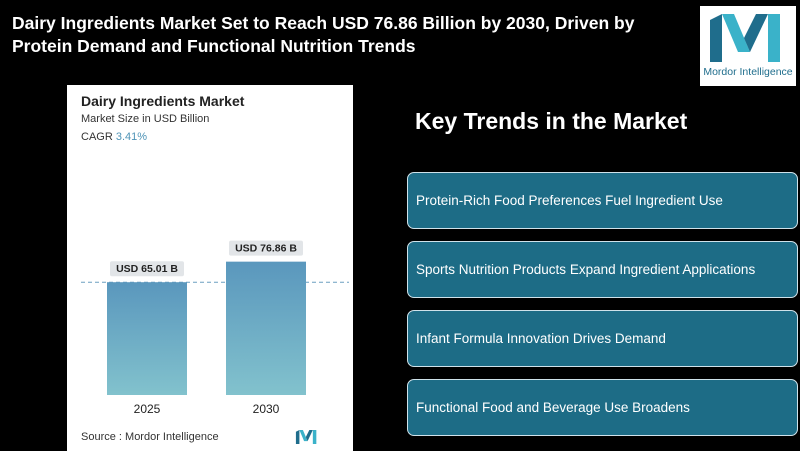 The image size is (800, 451). I want to click on bar-2025, so click(147, 338).